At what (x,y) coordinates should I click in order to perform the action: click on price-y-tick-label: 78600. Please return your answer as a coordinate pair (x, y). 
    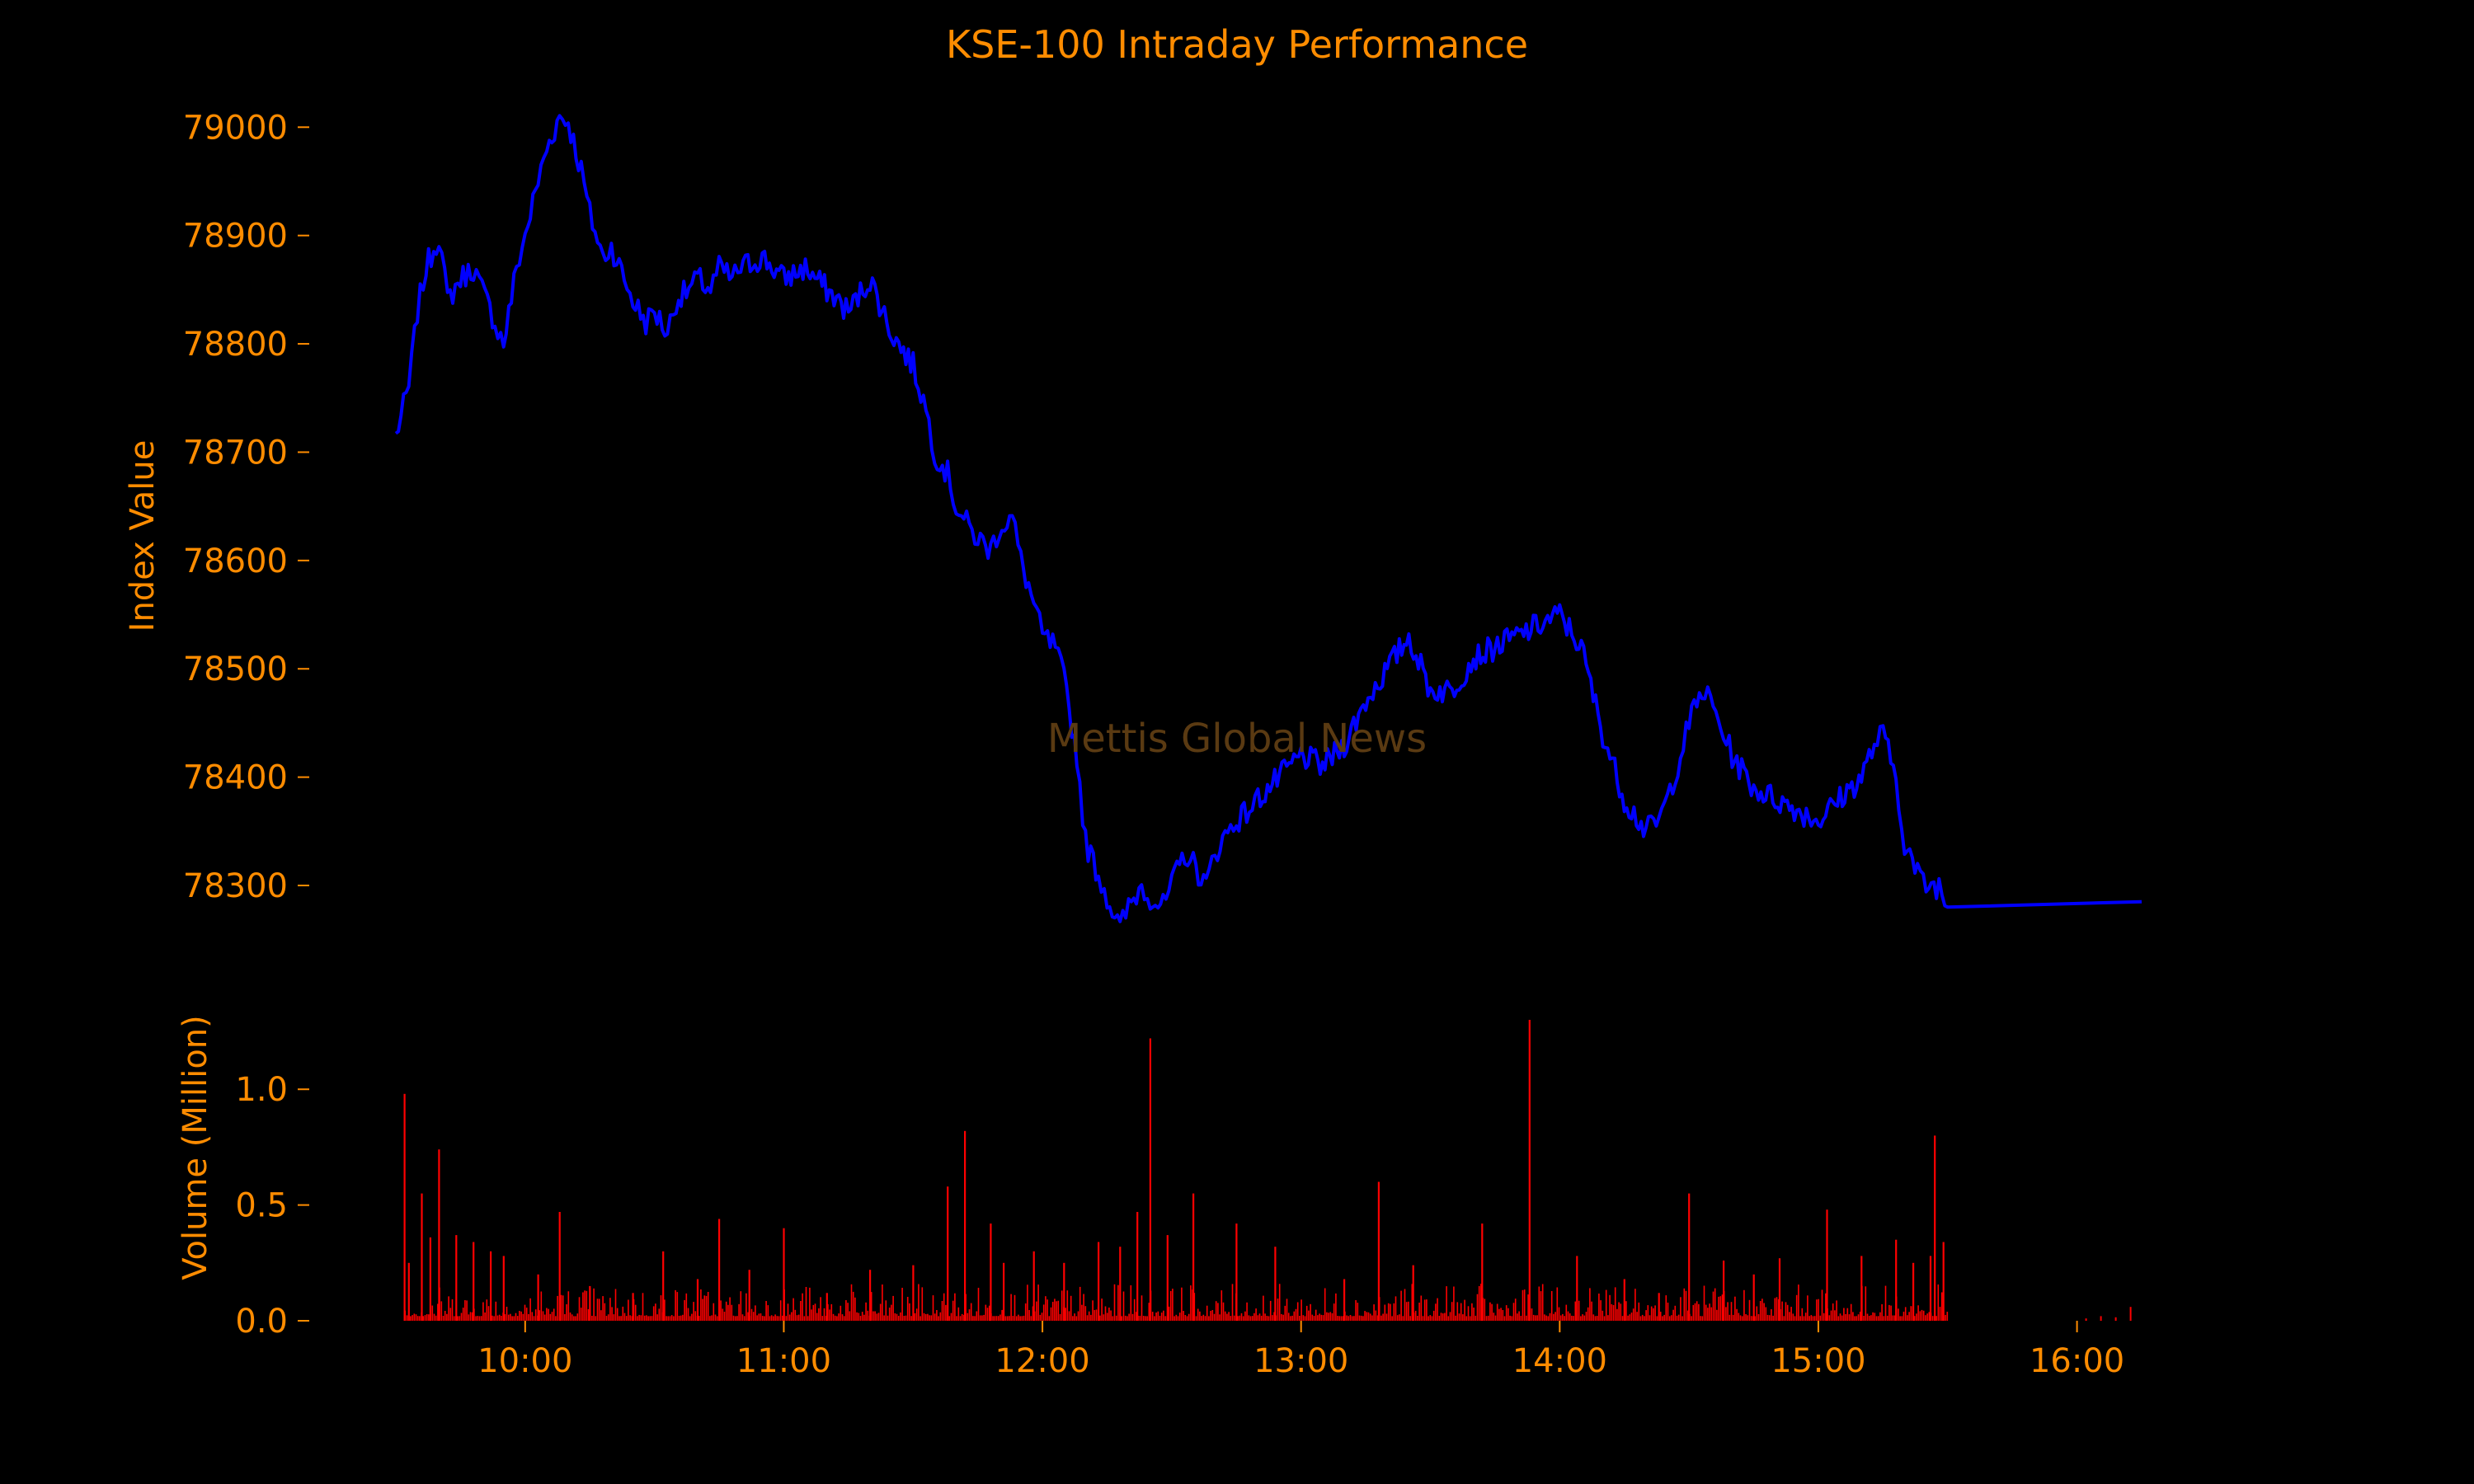
    Looking at the image, I should click on (235, 561).